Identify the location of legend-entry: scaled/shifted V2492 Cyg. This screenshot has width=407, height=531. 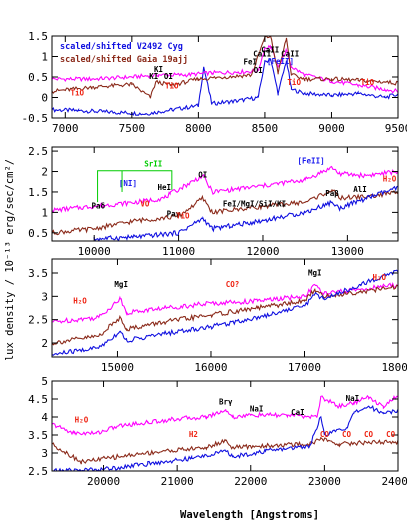
(121, 46).